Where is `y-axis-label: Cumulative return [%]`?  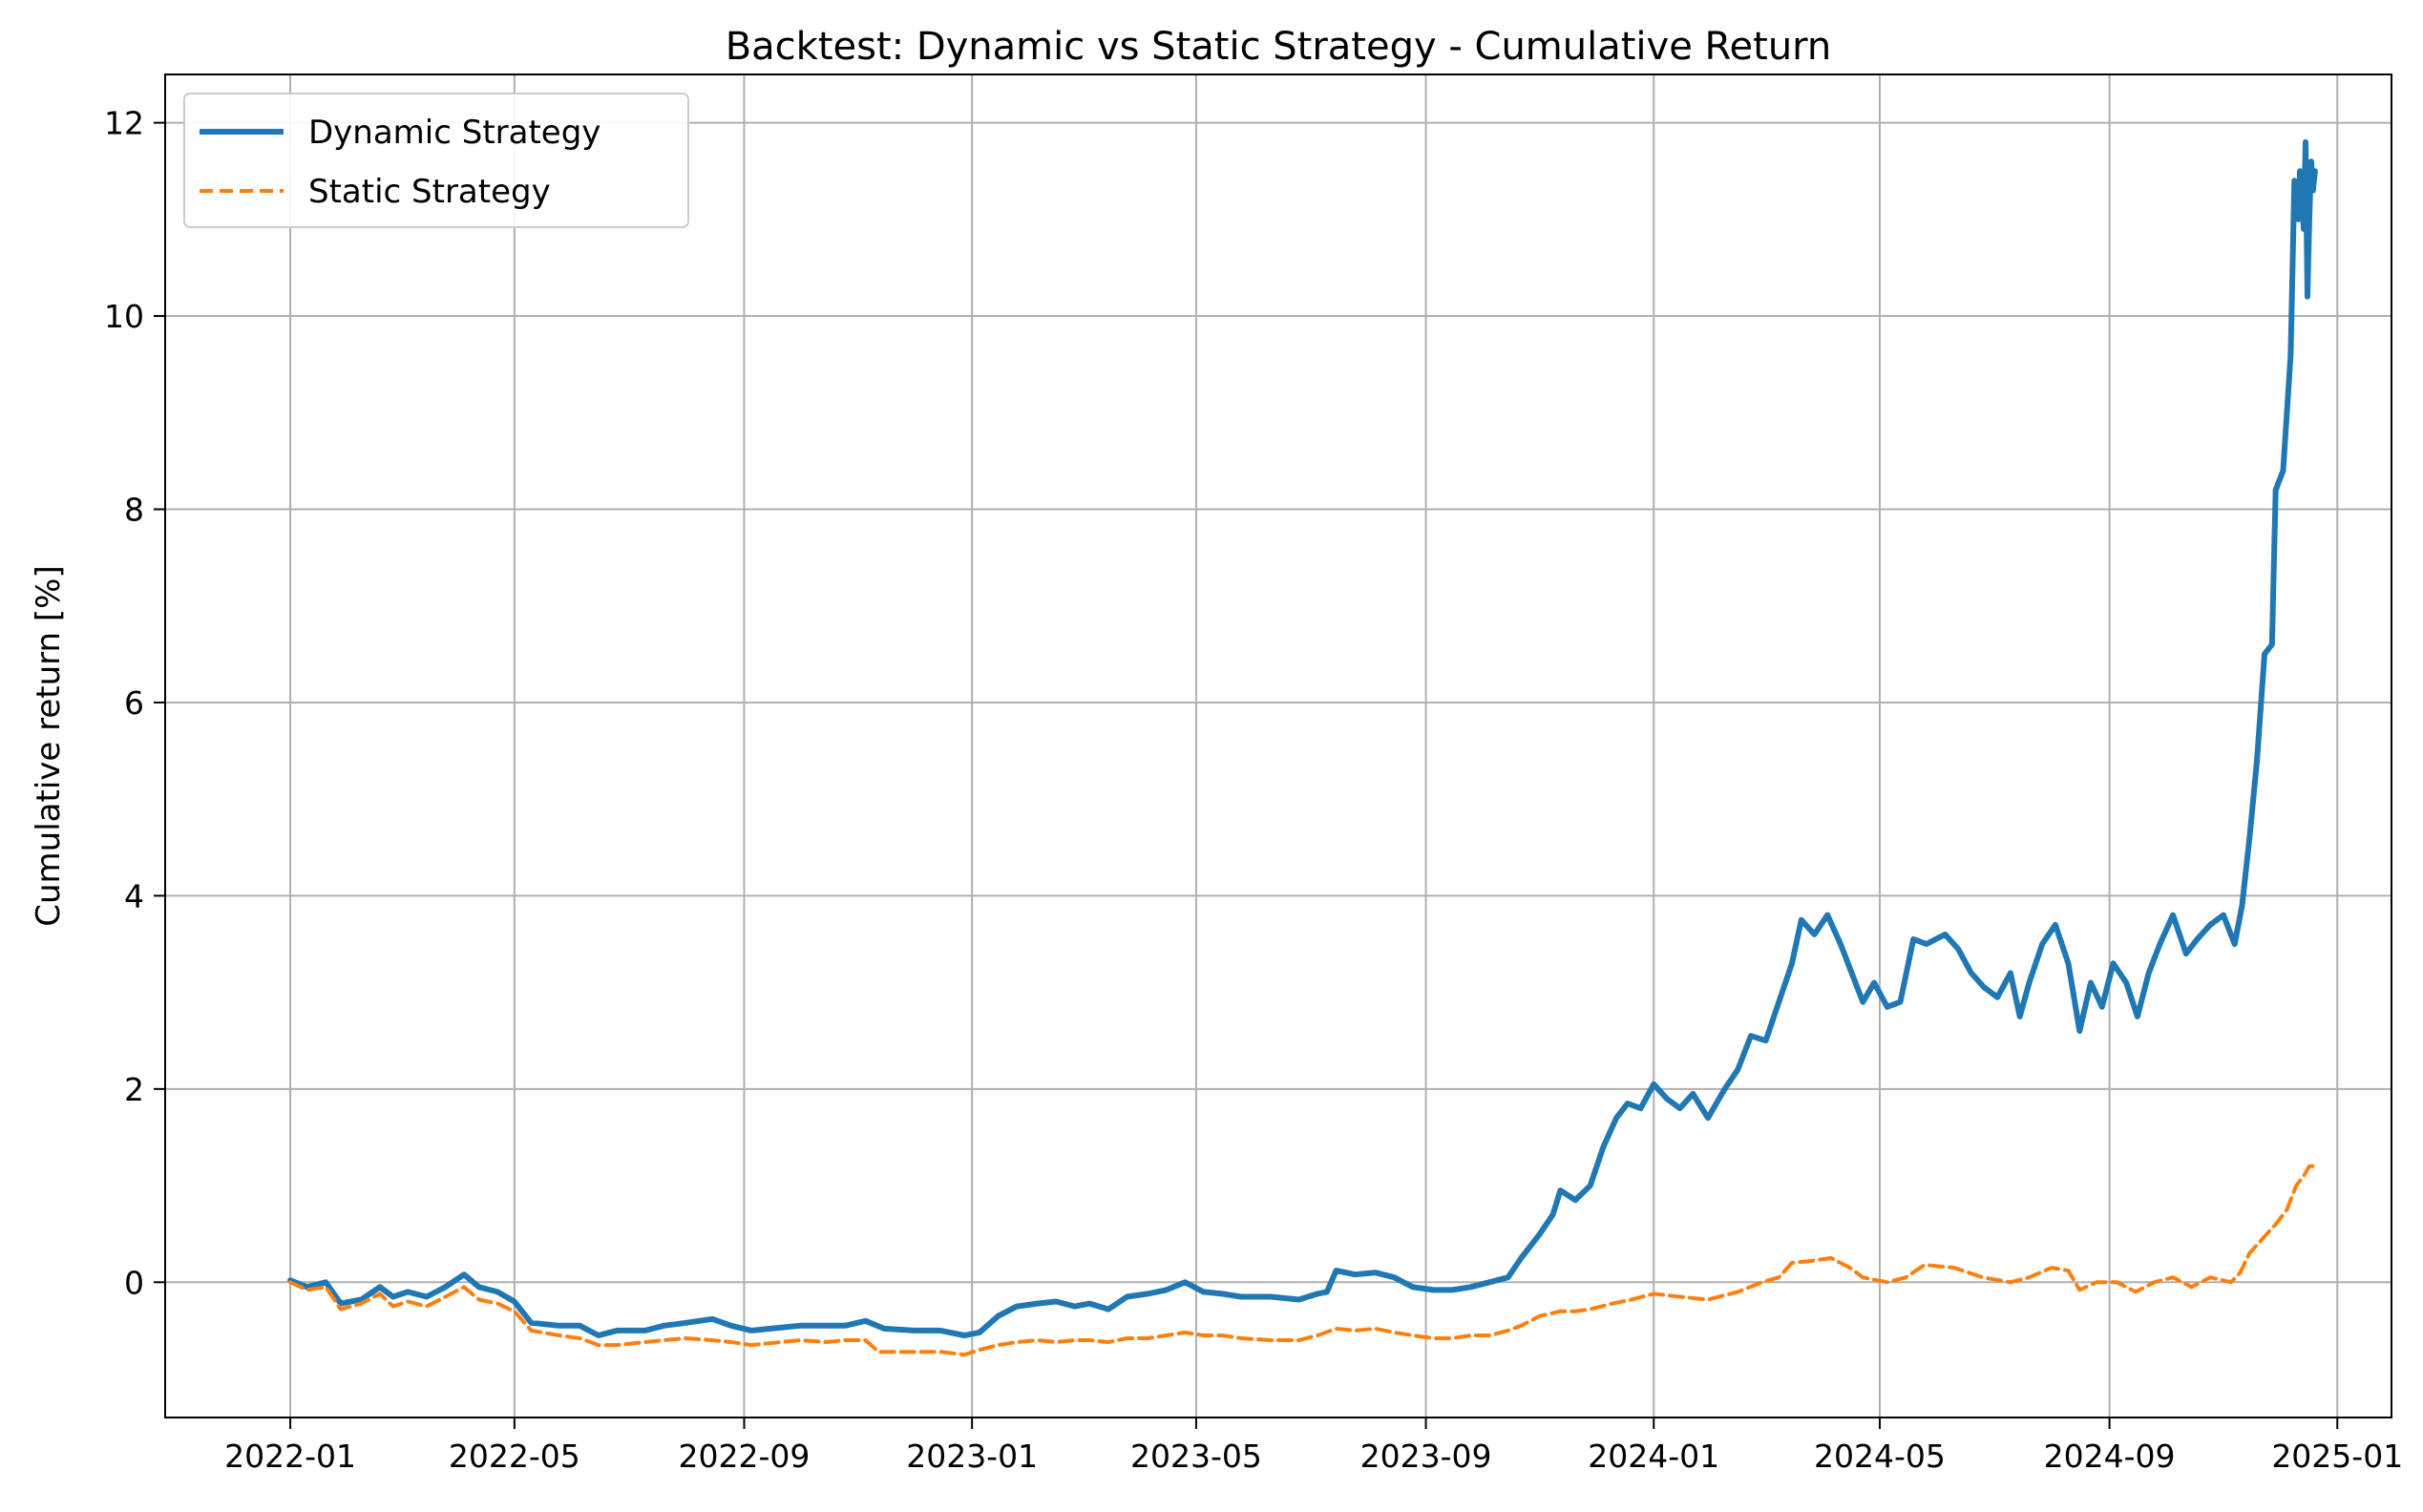
y-axis-label: Cumulative return [%] is located at coordinates (49, 745).